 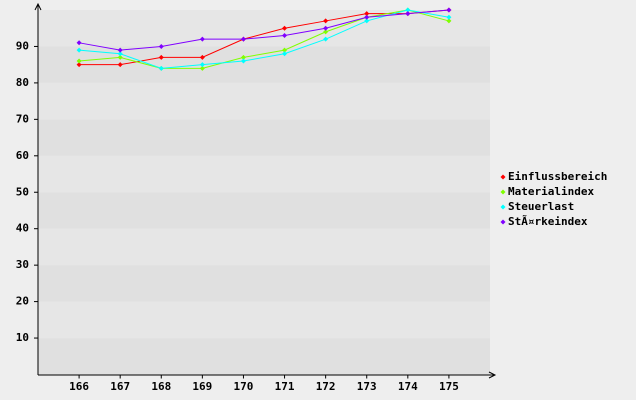 What do you see at coordinates (38, 6) in the screenshot?
I see `y-axis-arrow` at bounding box center [38, 6].